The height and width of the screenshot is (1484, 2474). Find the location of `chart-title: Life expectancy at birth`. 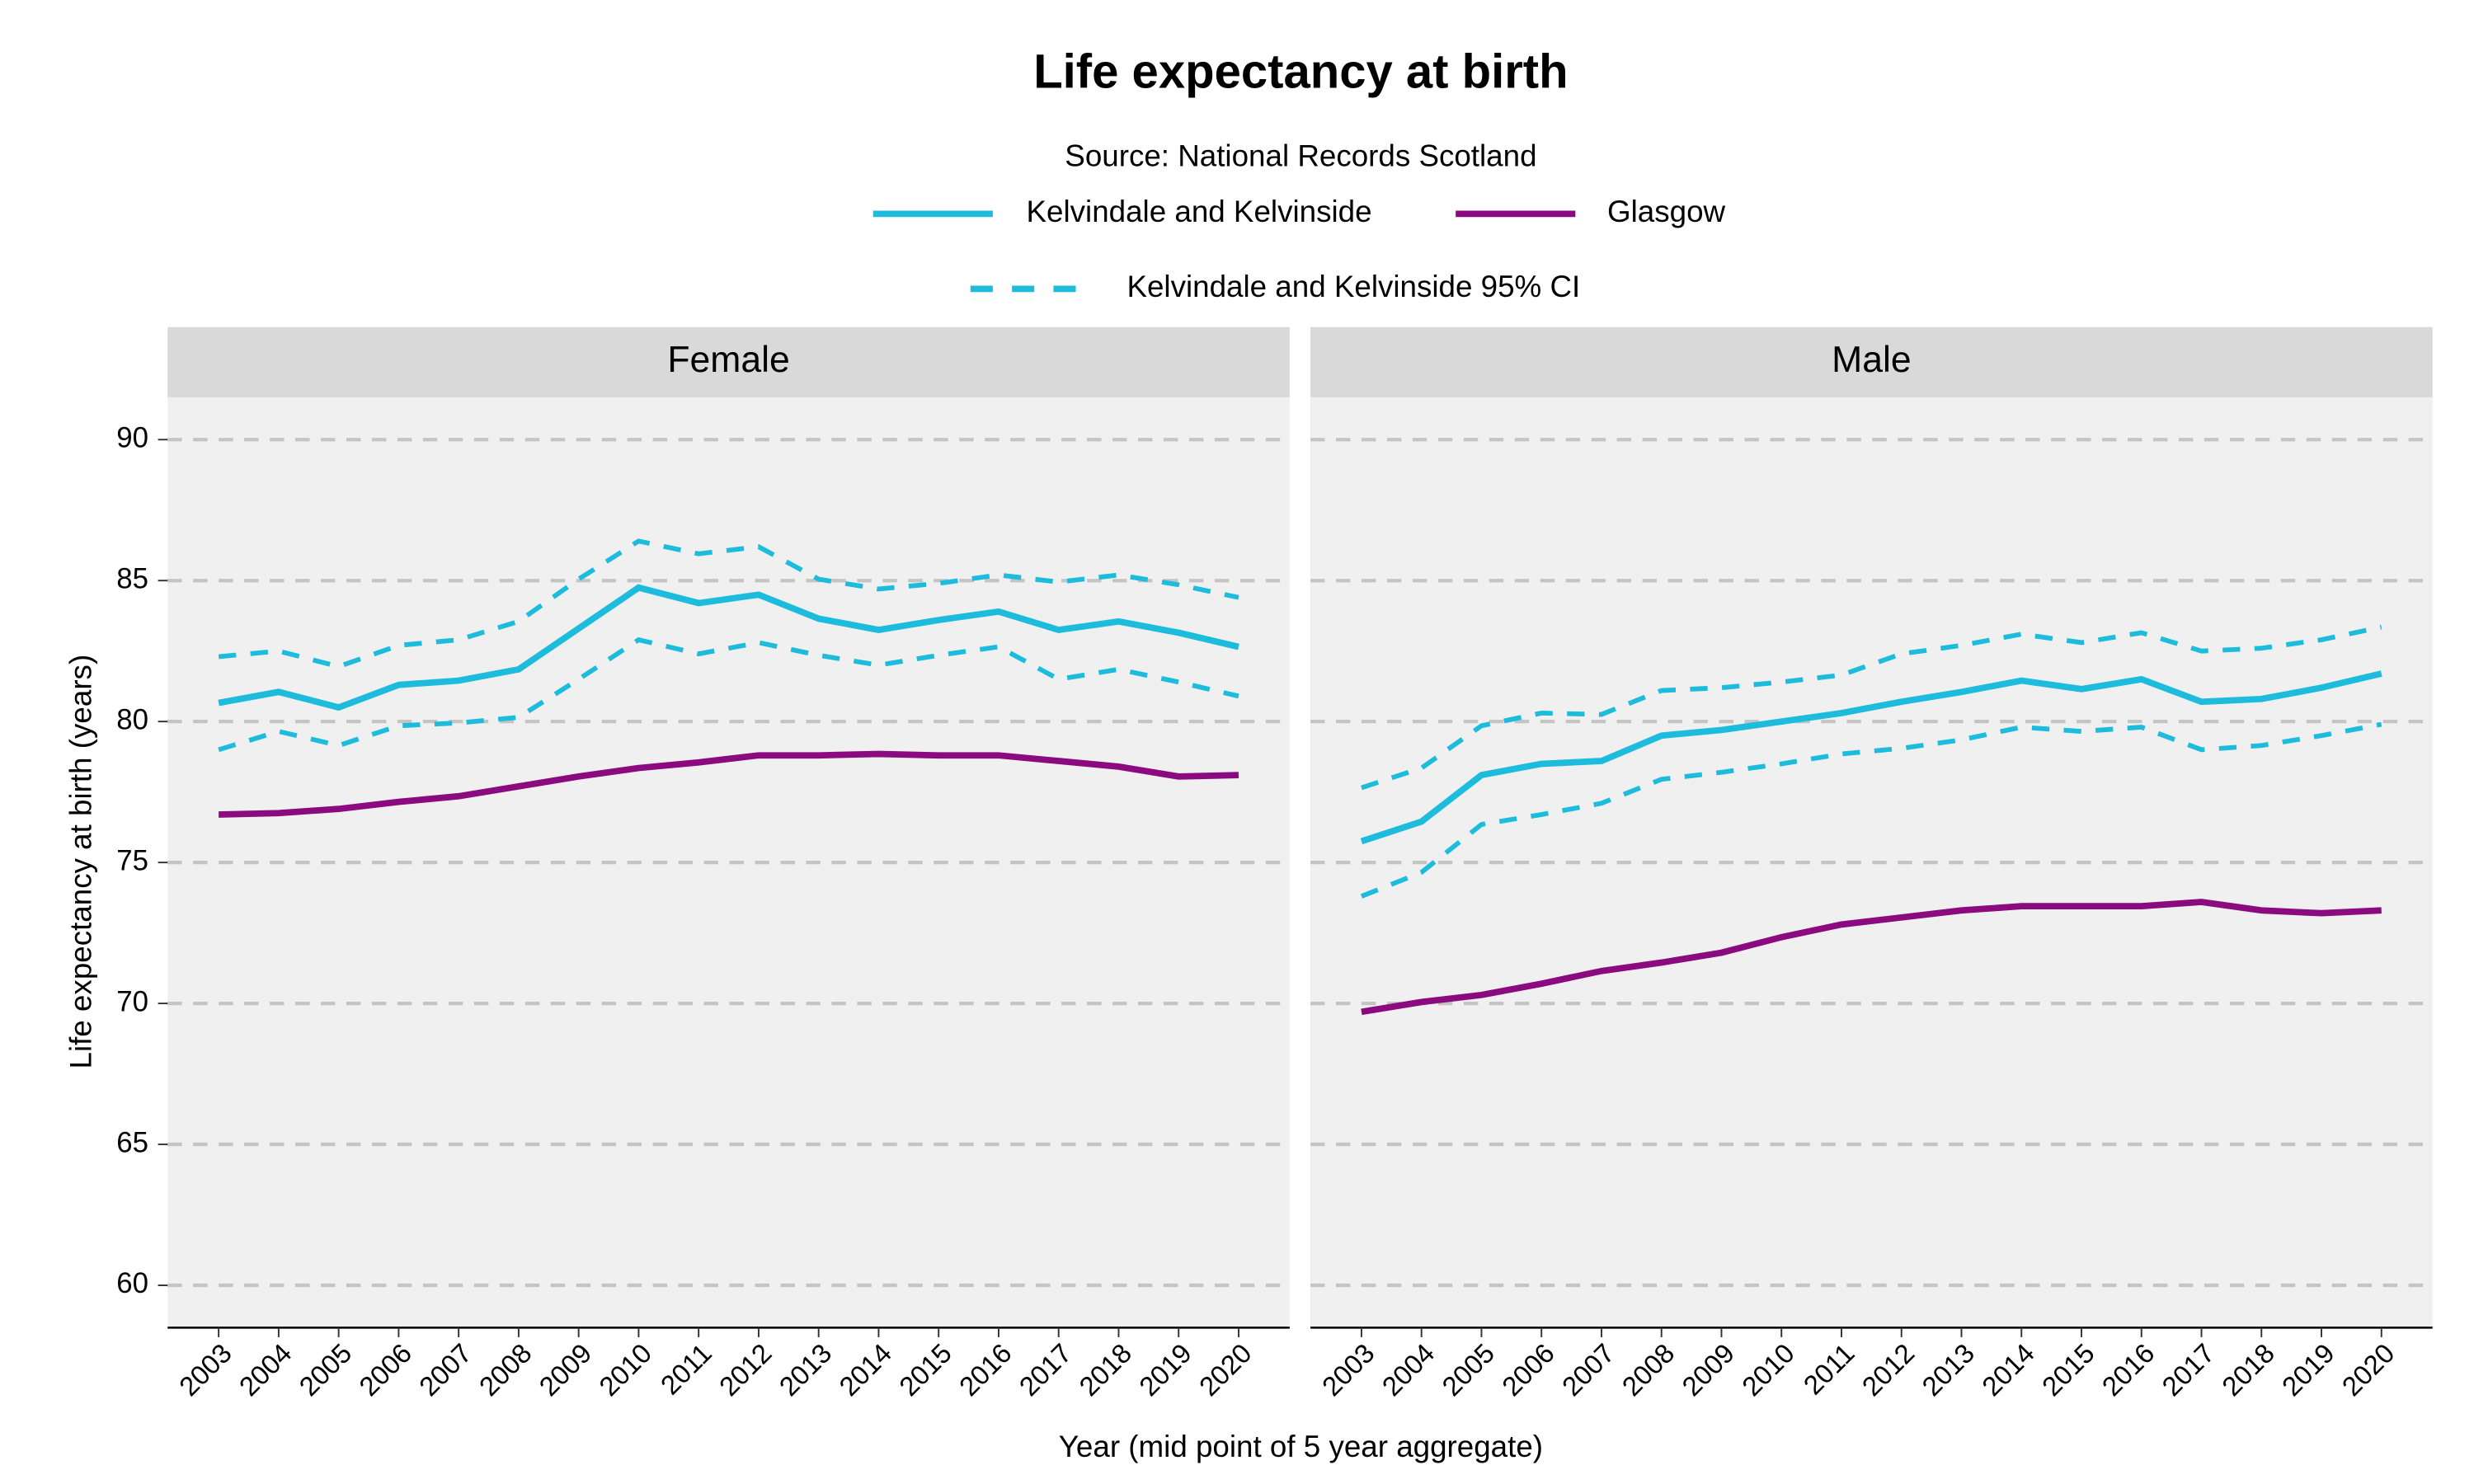

chart-title: Life expectancy at birth is located at coordinates (1300, 71).